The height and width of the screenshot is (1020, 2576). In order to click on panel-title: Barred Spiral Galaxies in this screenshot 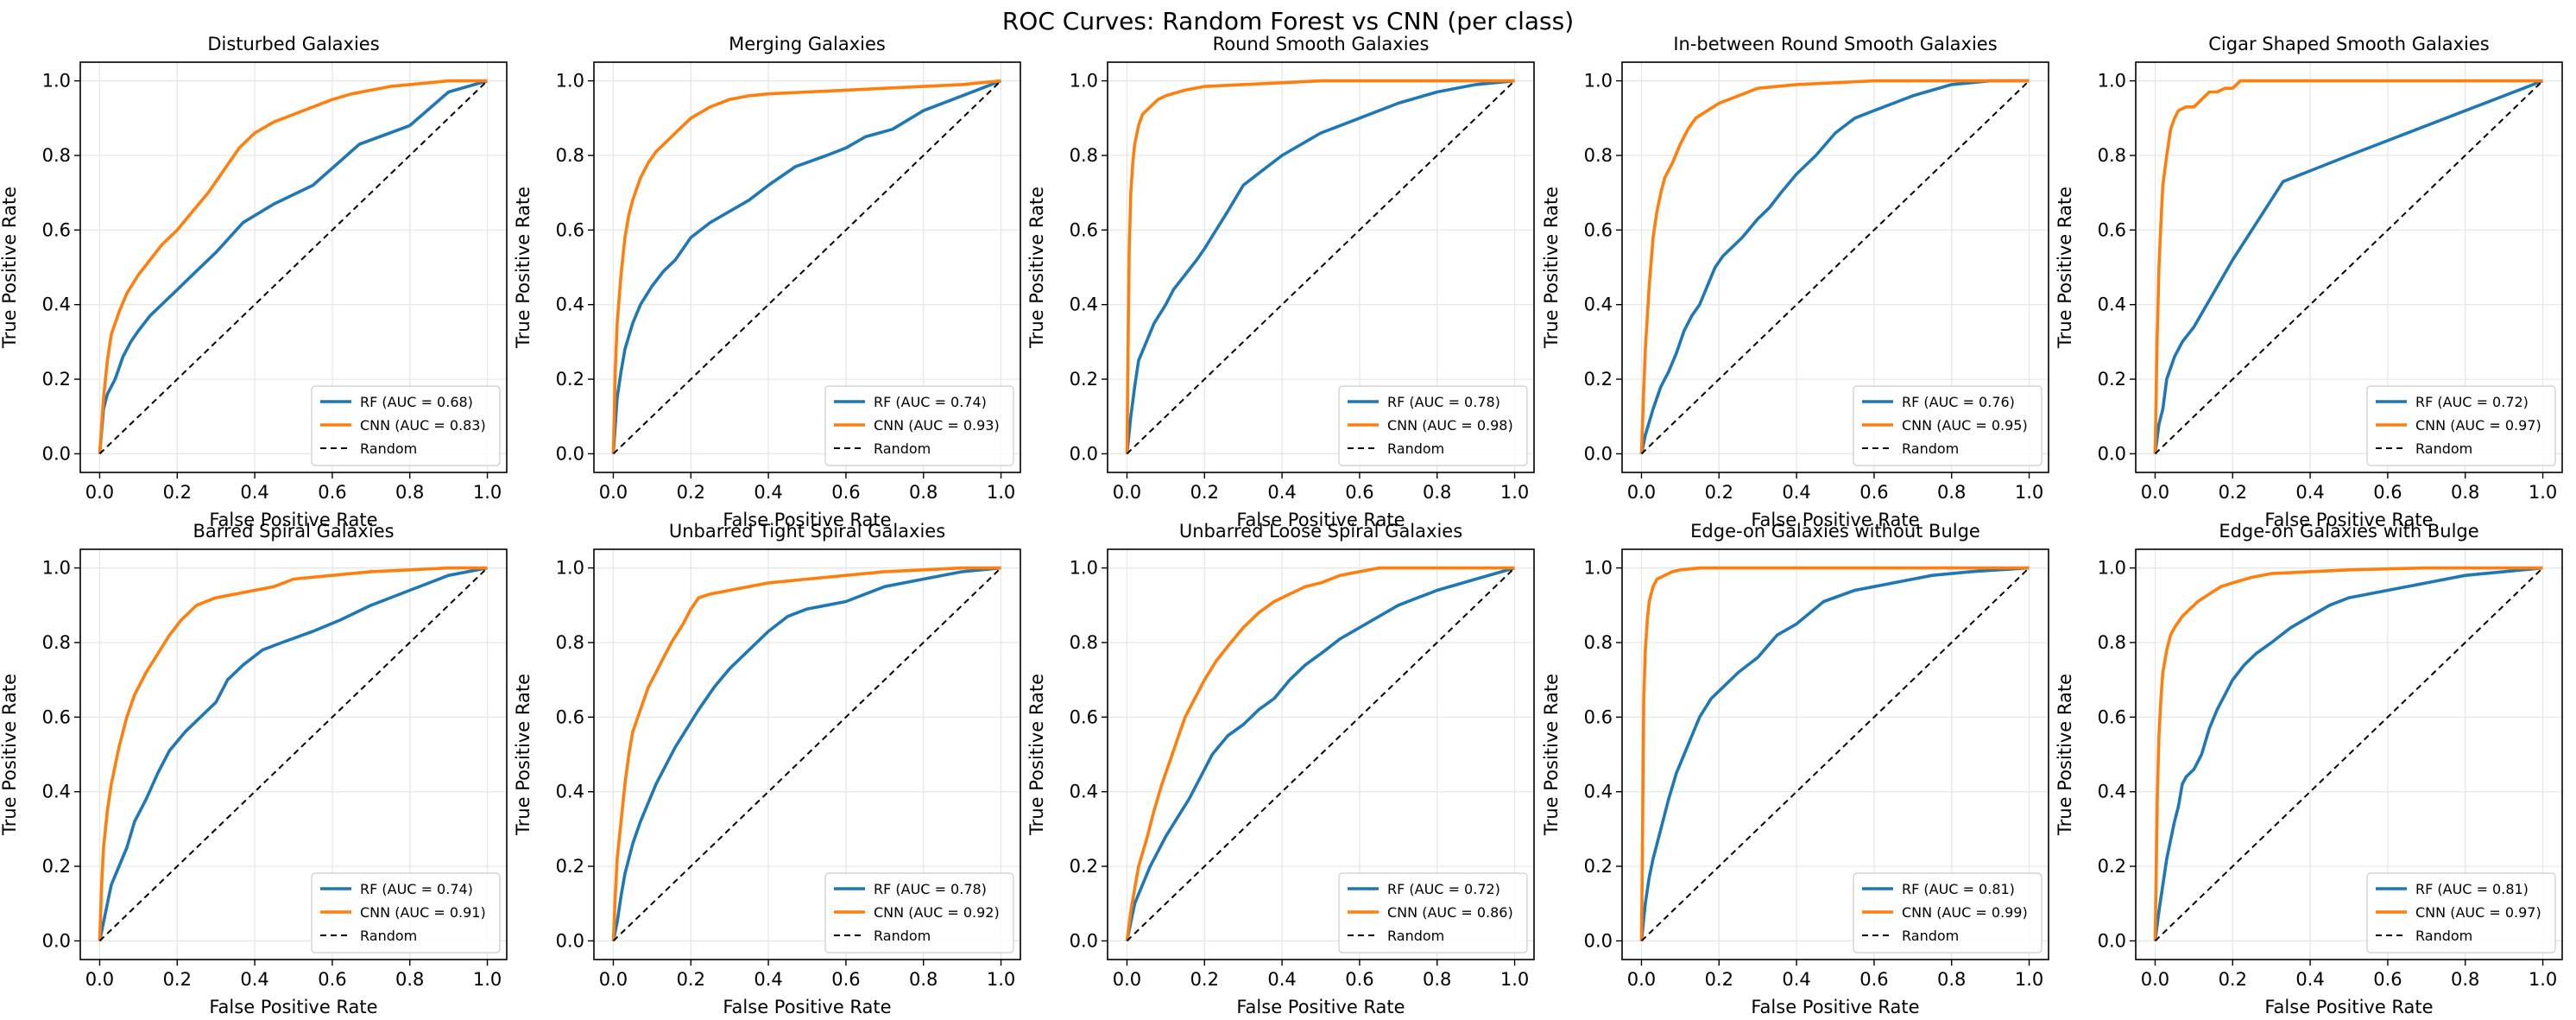, I will do `click(293, 532)`.